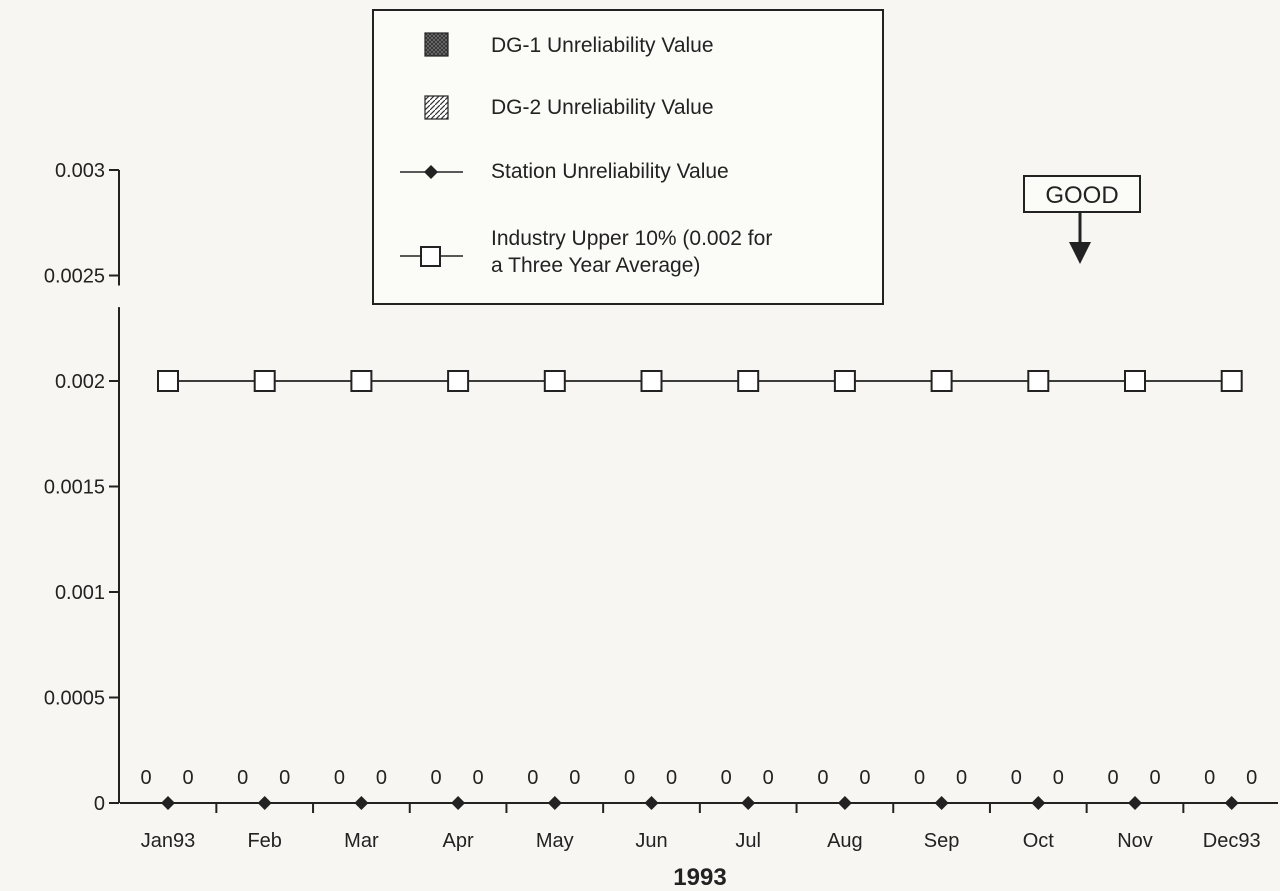 The height and width of the screenshot is (891, 1280). What do you see at coordinates (430, 256) in the screenshot?
I see `legend-marker-industry` at bounding box center [430, 256].